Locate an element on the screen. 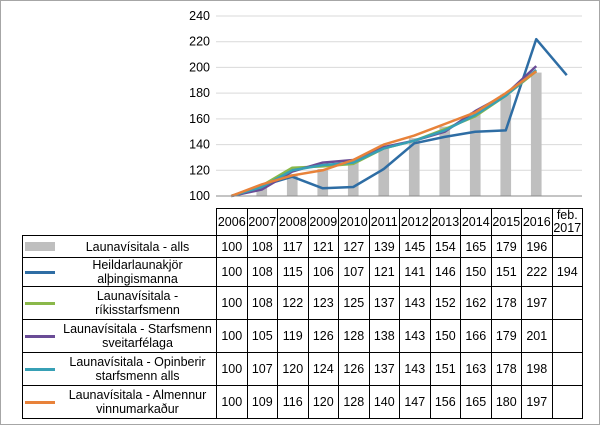  data-cell: 127 is located at coordinates (354, 246).